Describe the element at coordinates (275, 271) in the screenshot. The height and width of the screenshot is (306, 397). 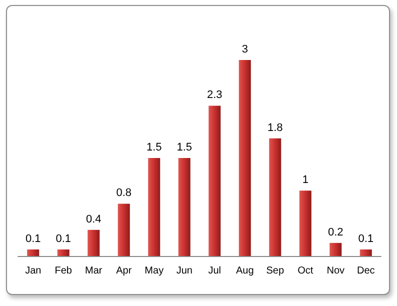
I see `x-tick-label: Sep` at that location.